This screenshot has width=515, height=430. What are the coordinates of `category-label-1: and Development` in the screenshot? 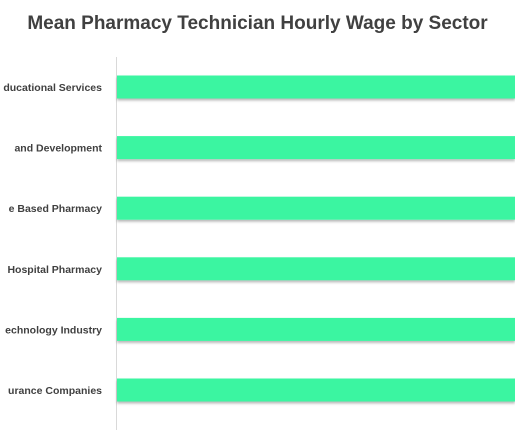 It's located at (58, 149).